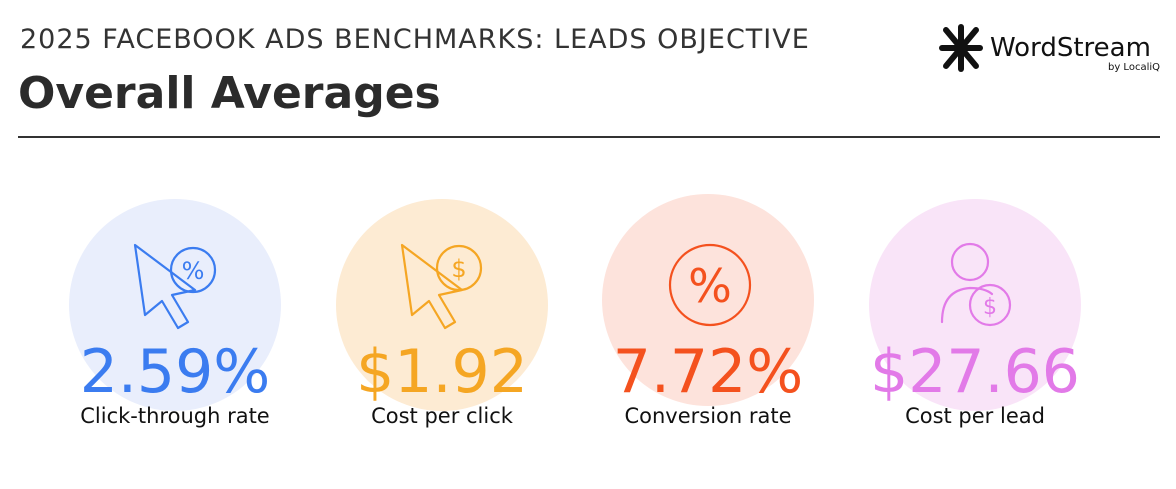 The image size is (1176, 489). What do you see at coordinates (442, 416) in the screenshot?
I see `metric-label: Cost per click` at bounding box center [442, 416].